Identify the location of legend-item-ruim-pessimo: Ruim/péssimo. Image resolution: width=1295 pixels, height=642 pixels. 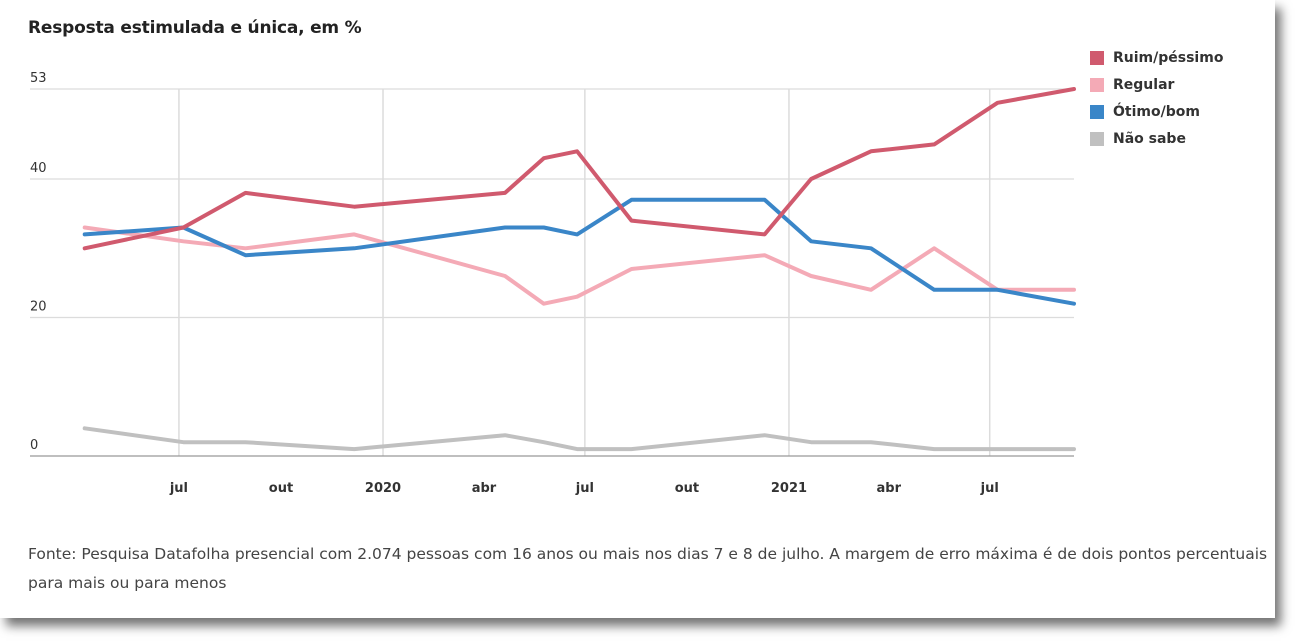
(1156, 57).